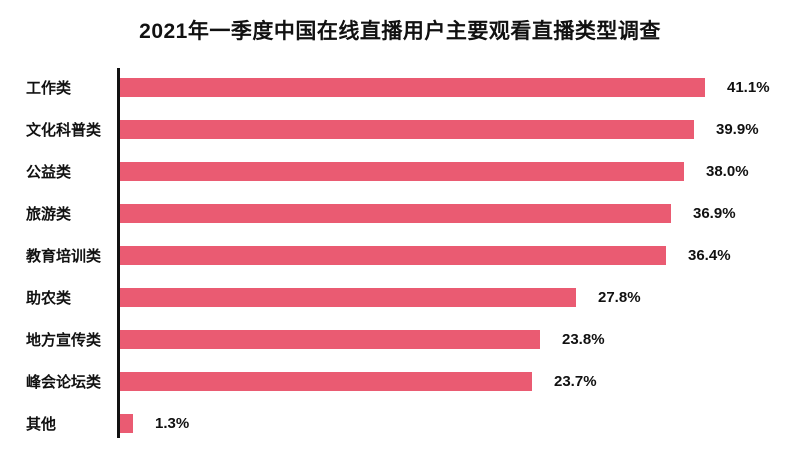 The image size is (800, 450). I want to click on bar-area: 38.0%, so click(460, 171).